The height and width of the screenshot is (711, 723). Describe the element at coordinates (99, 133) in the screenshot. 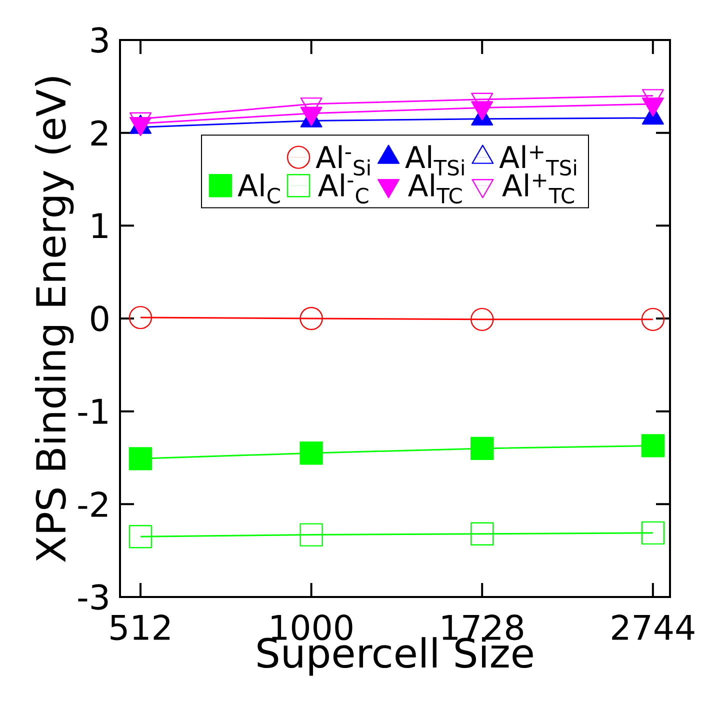

I see `y-tick-label: 2` at that location.